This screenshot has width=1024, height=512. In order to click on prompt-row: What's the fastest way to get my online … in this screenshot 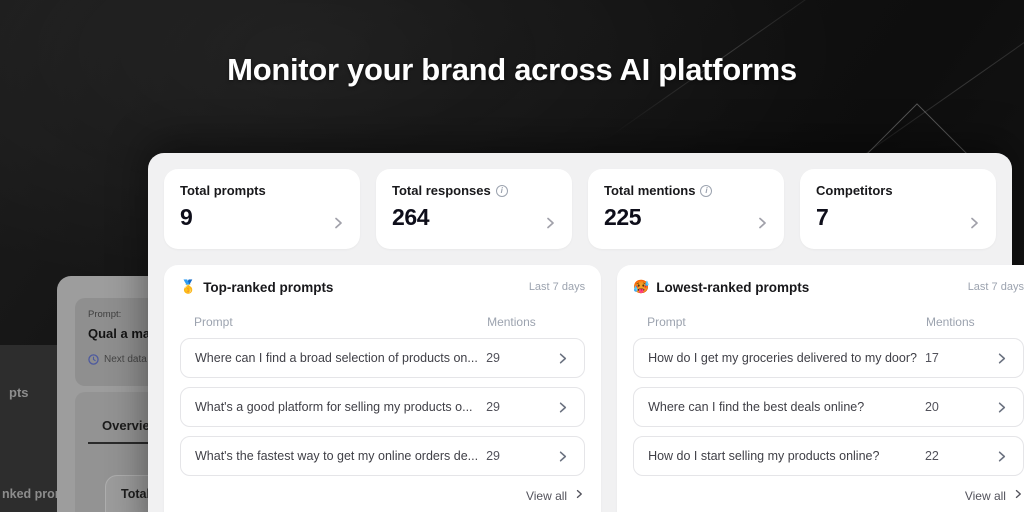, I will do `click(383, 456)`.